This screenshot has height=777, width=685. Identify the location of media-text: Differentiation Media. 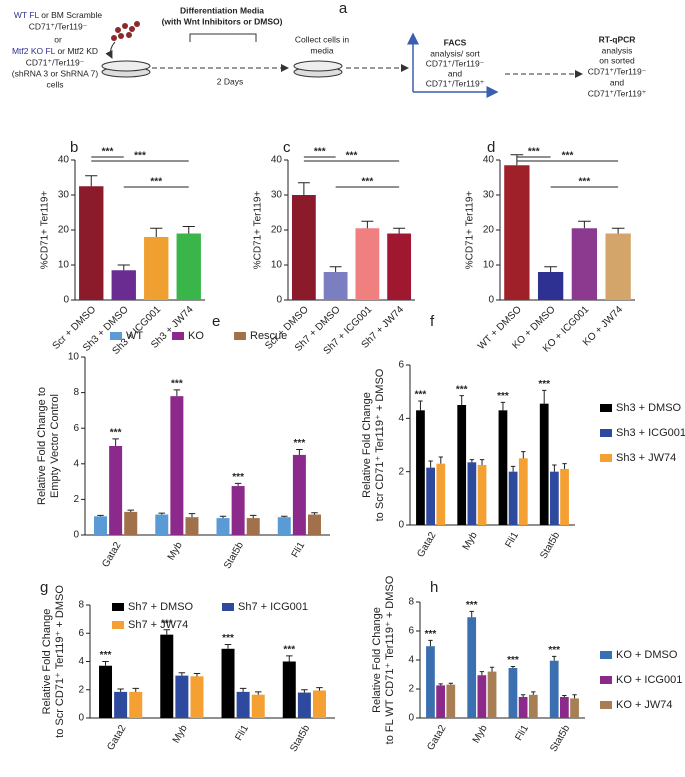
(222, 10).